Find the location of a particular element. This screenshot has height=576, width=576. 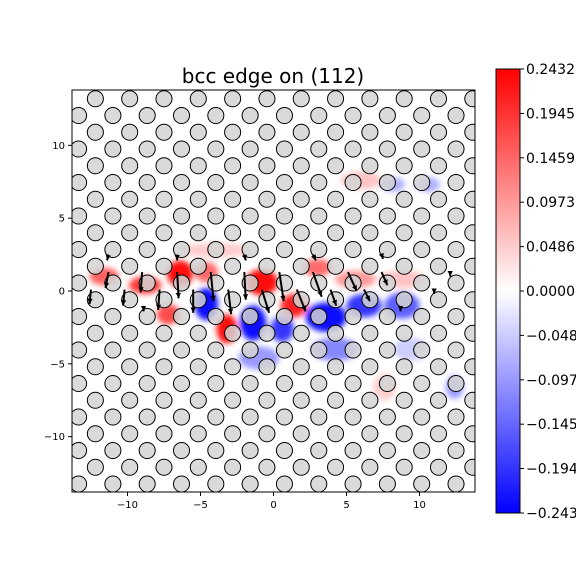

colorbar-gradient is located at coordinates (508, 291).